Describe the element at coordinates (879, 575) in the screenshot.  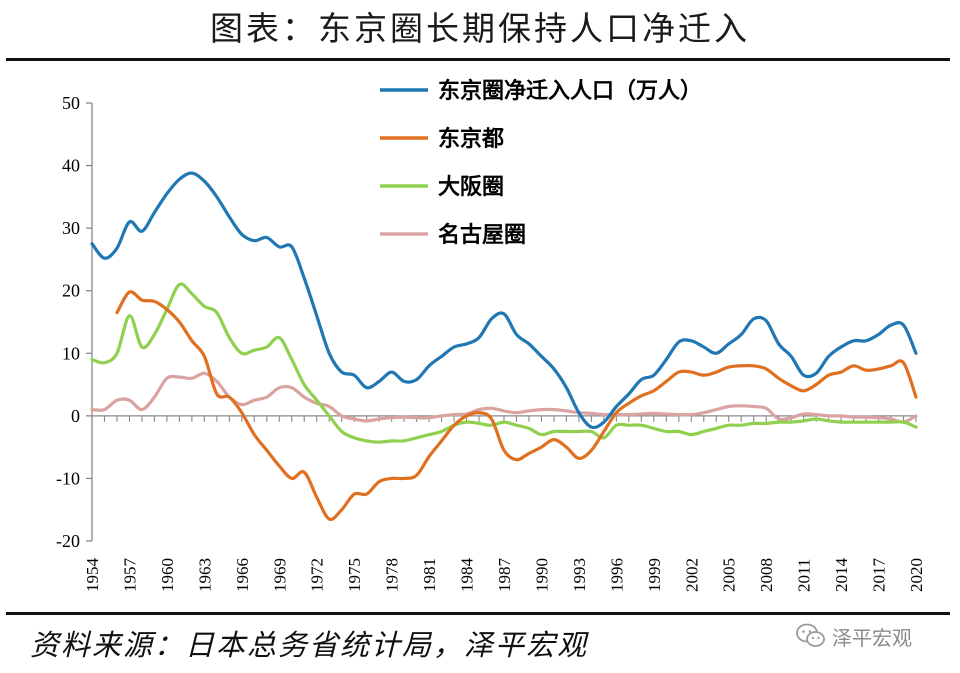
I see `x-tick-label: 2017` at that location.